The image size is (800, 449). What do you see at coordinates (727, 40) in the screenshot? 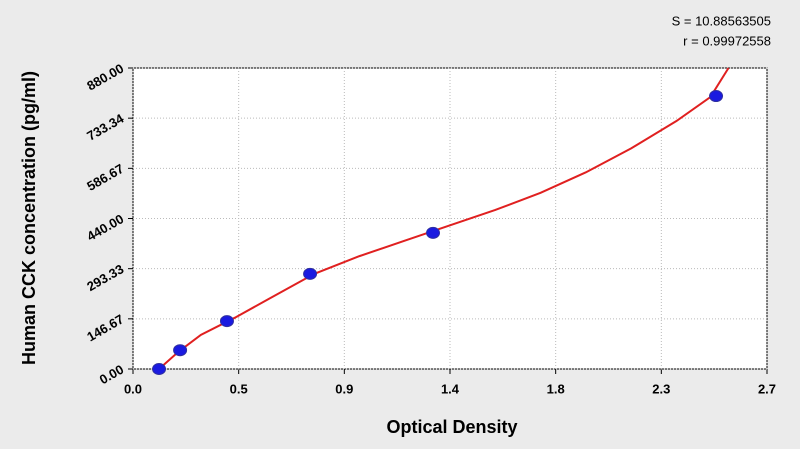
I see `annotation: r = 0.99972558` at bounding box center [727, 40].